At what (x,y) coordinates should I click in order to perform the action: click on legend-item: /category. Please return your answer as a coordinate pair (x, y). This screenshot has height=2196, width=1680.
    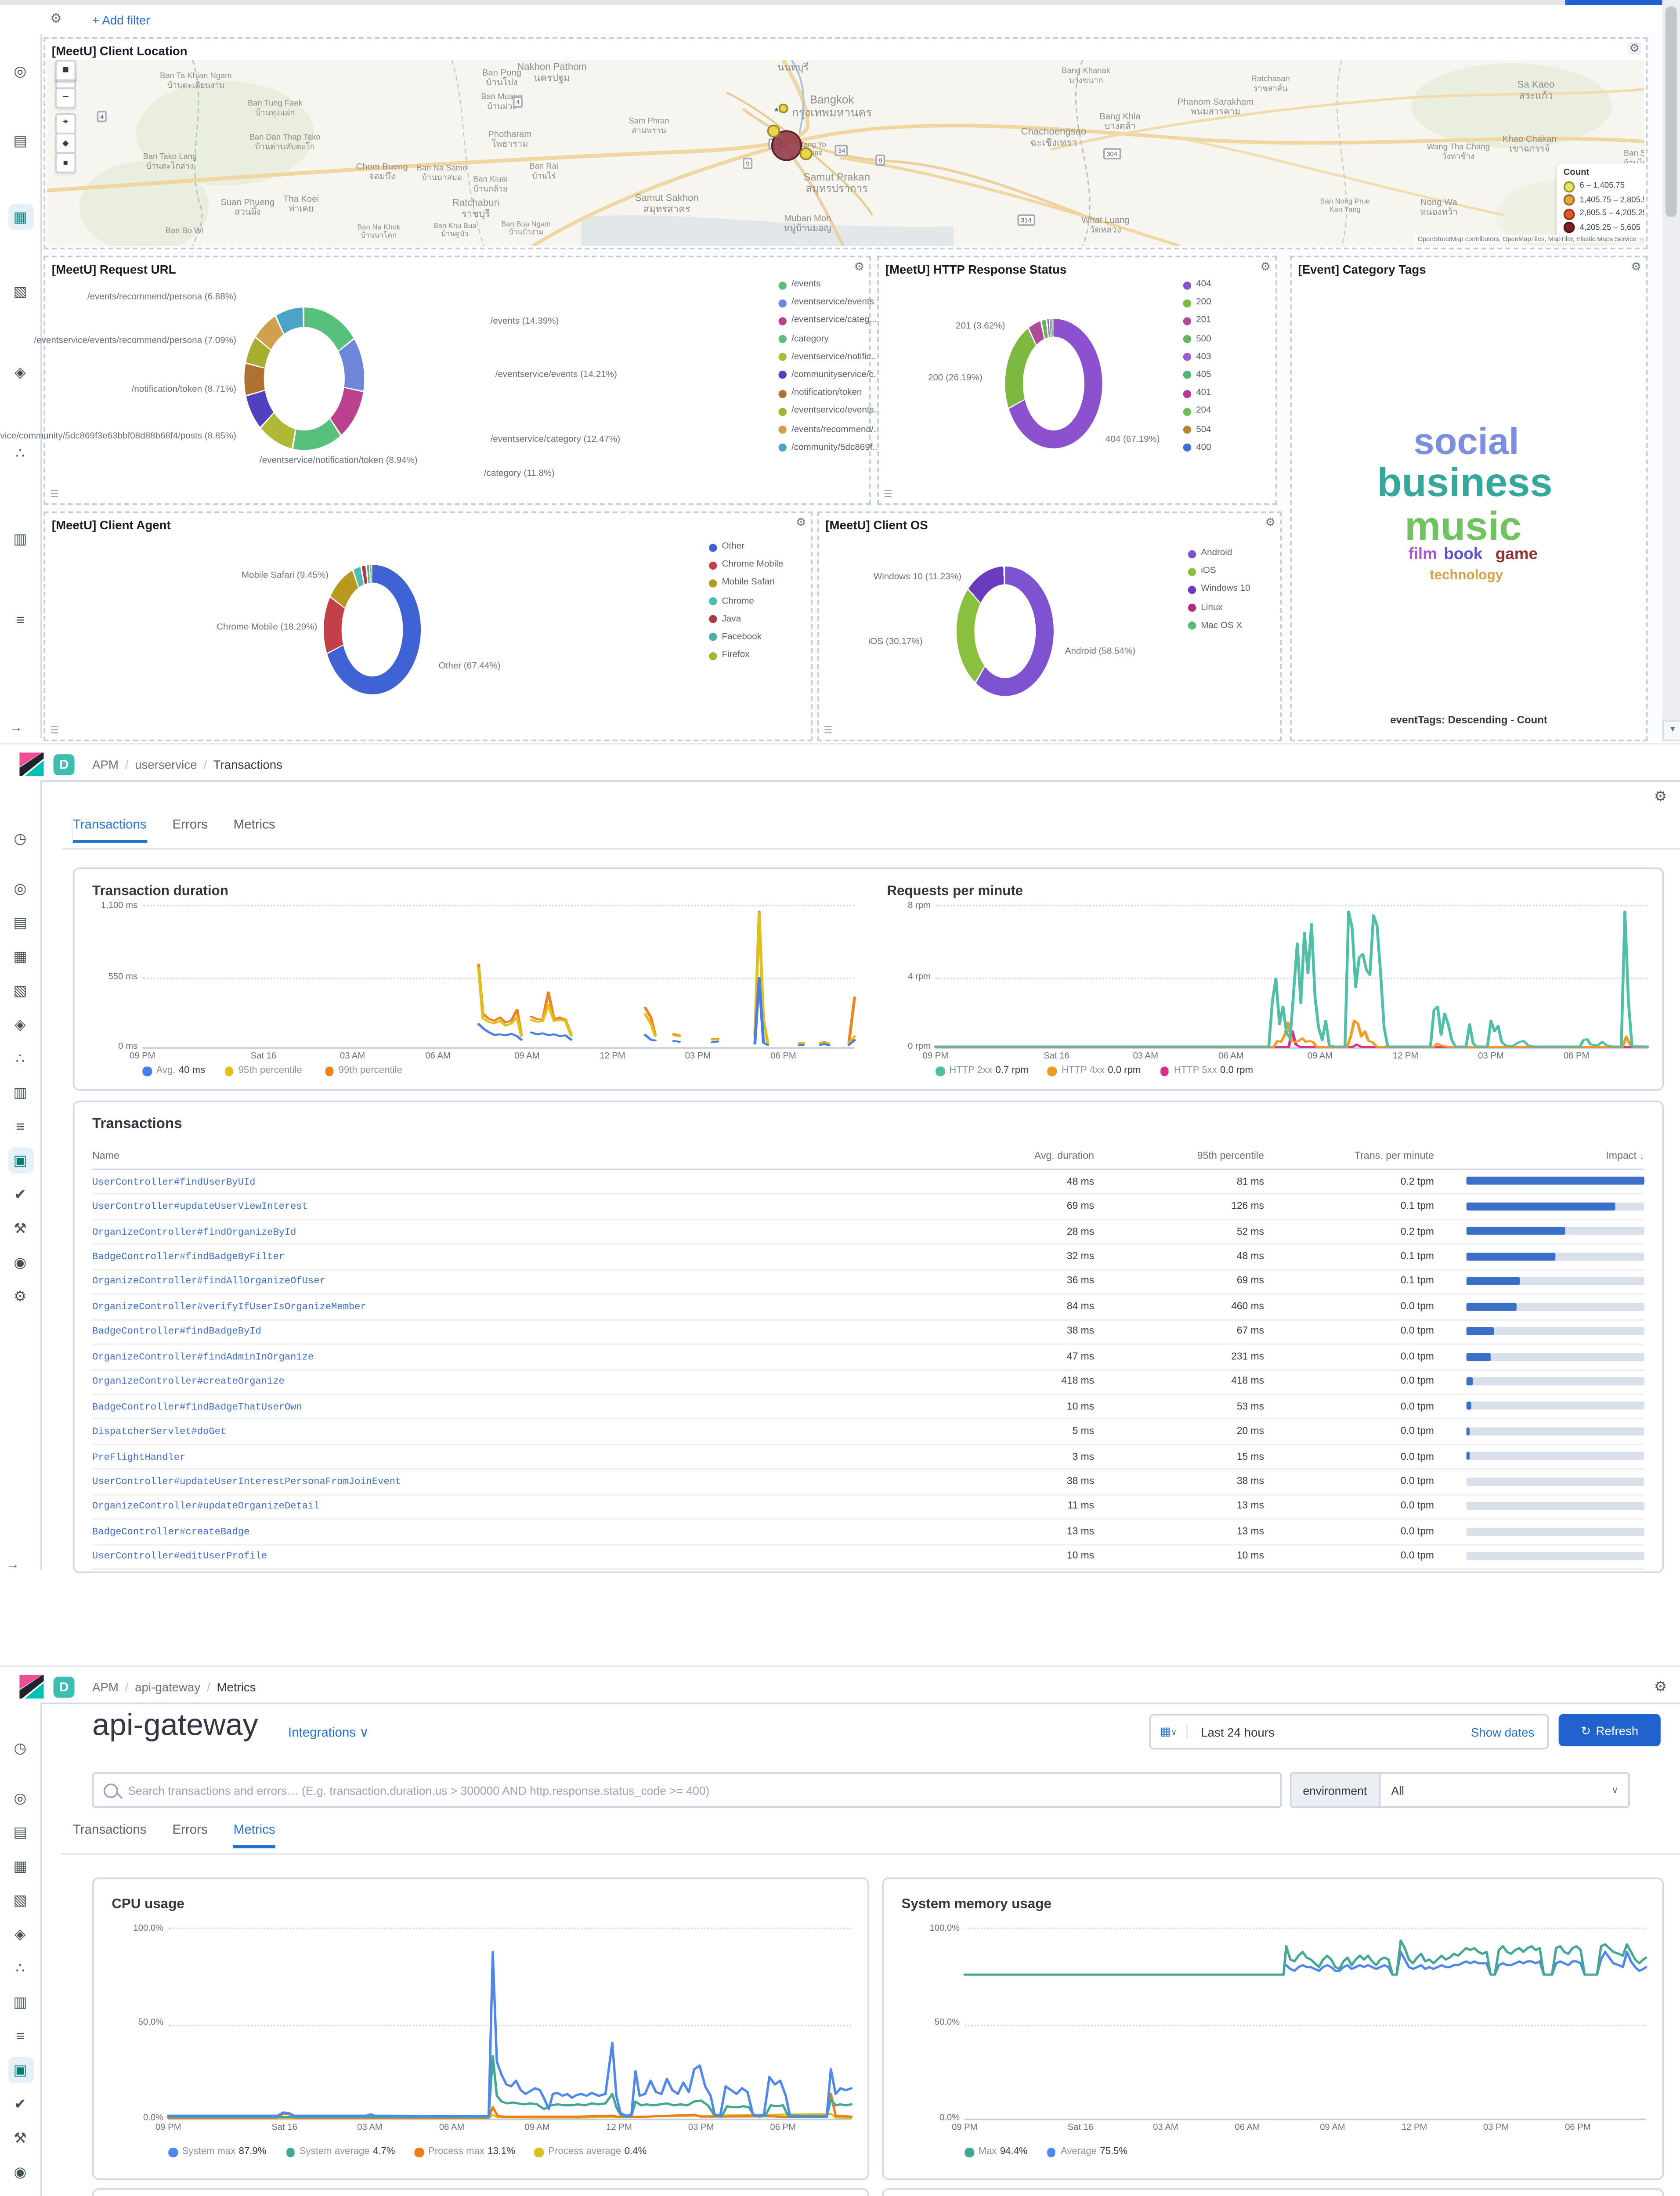
    Looking at the image, I should click on (830, 339).